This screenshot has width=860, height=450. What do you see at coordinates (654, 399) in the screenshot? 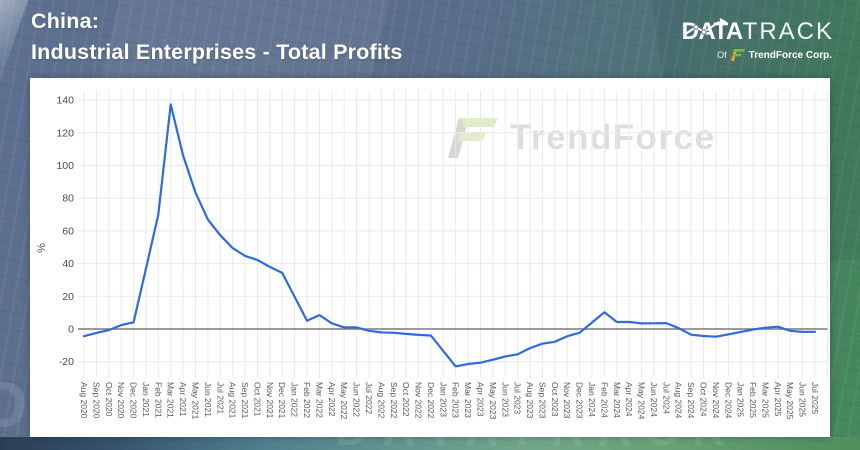
I see `svg-text: Jun 2024` at bounding box center [654, 399].